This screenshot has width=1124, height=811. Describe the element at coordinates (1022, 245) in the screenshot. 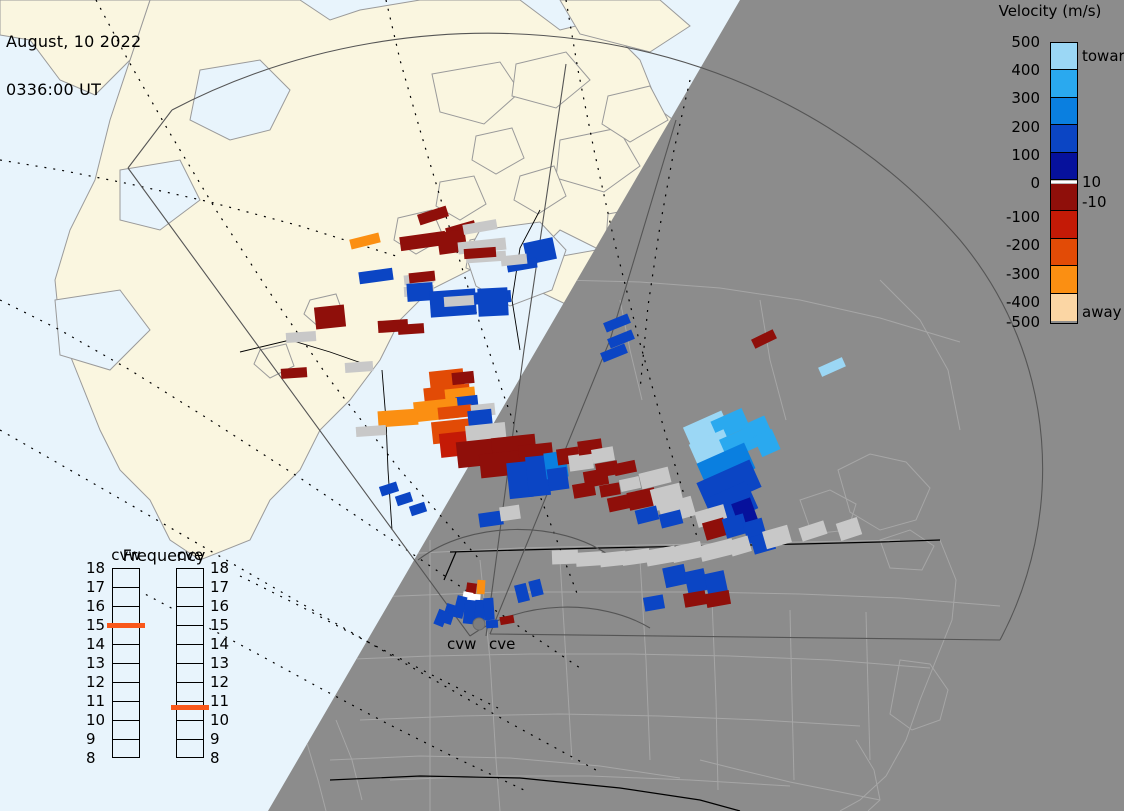

I see `colorbar-tick: -200` at that location.